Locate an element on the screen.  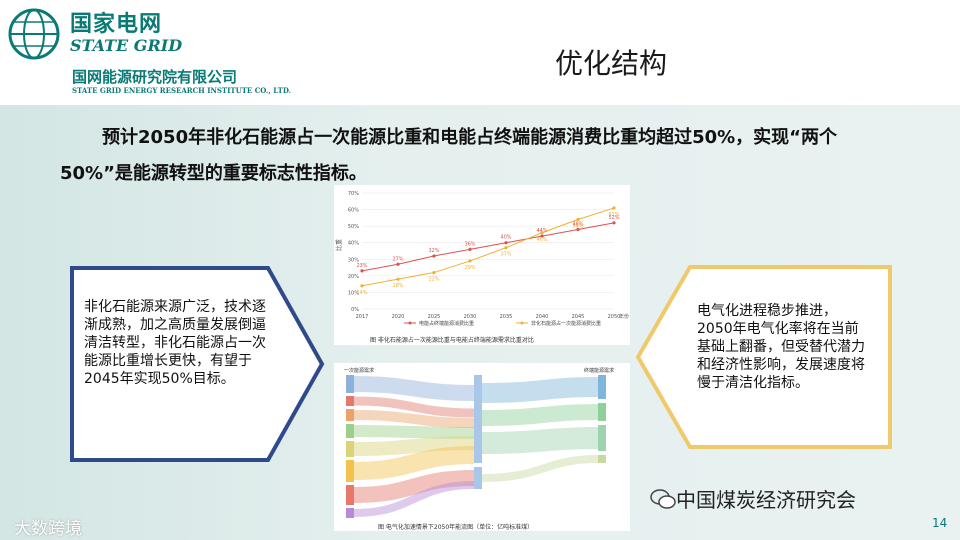
series-line is located at coordinates (488, 247).